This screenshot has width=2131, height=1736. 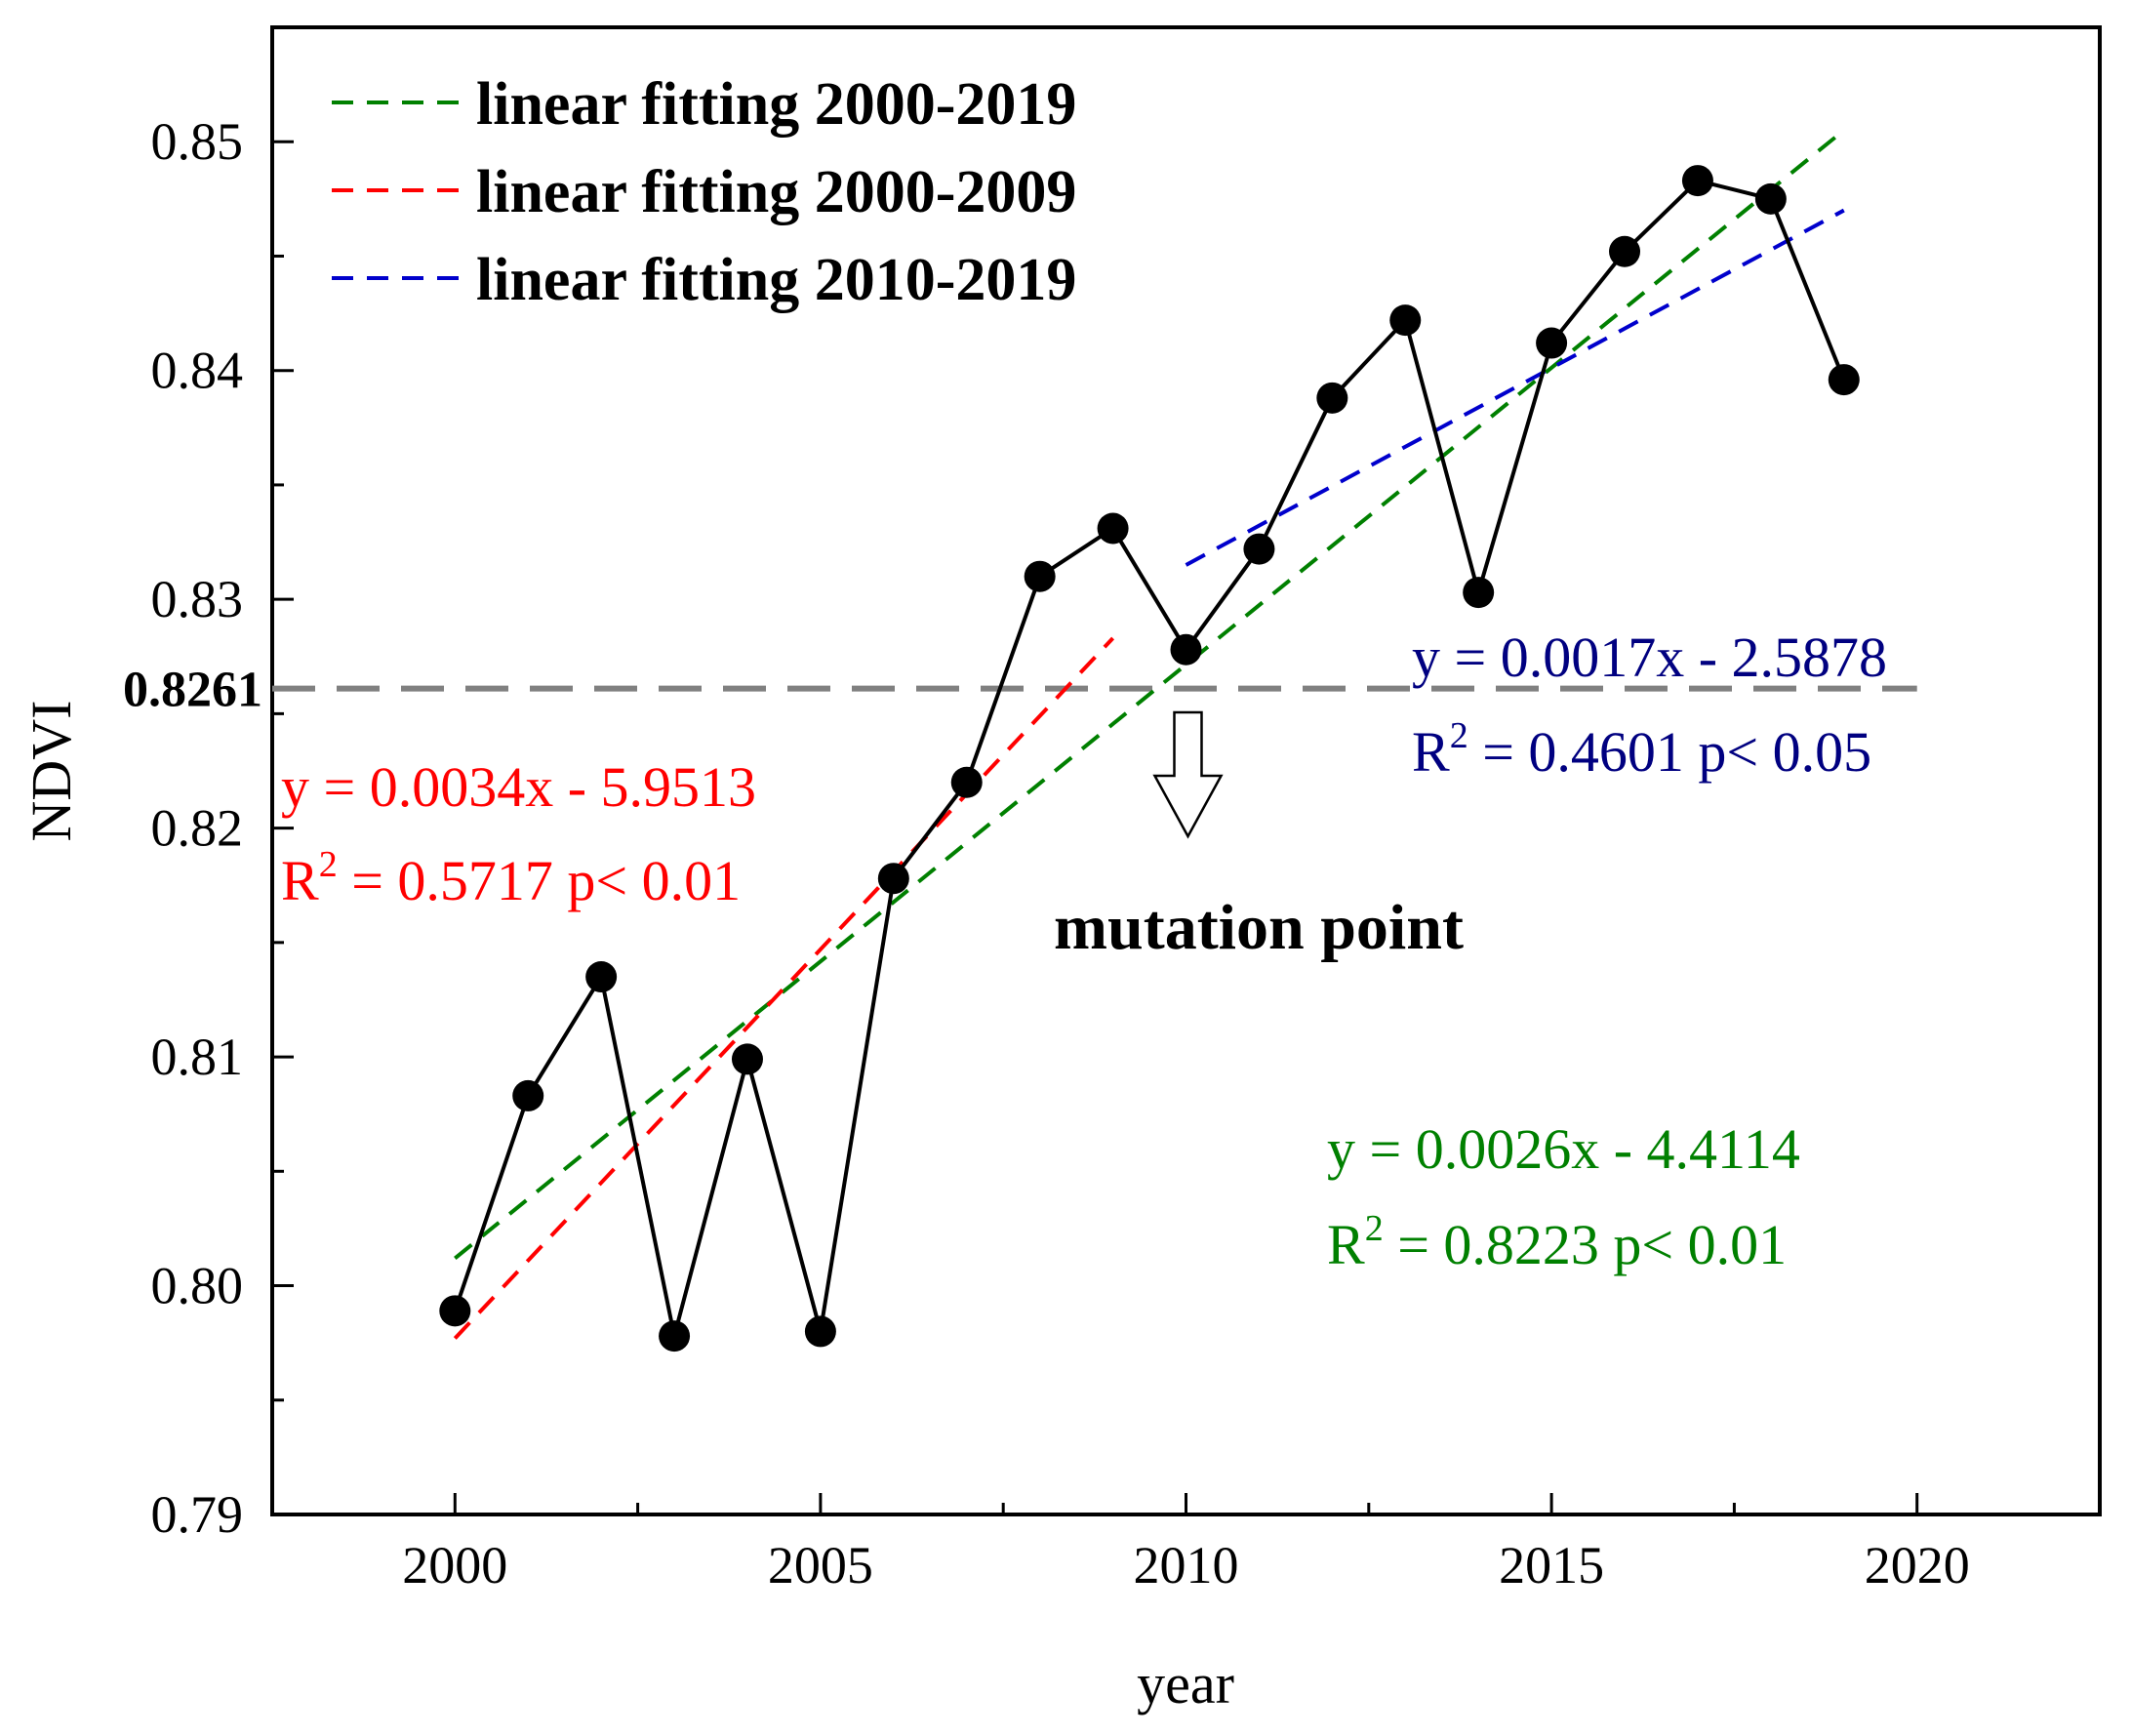 What do you see at coordinates (1917, 1565) in the screenshot?
I see `x-tick-label-2020: 2020` at bounding box center [1917, 1565].